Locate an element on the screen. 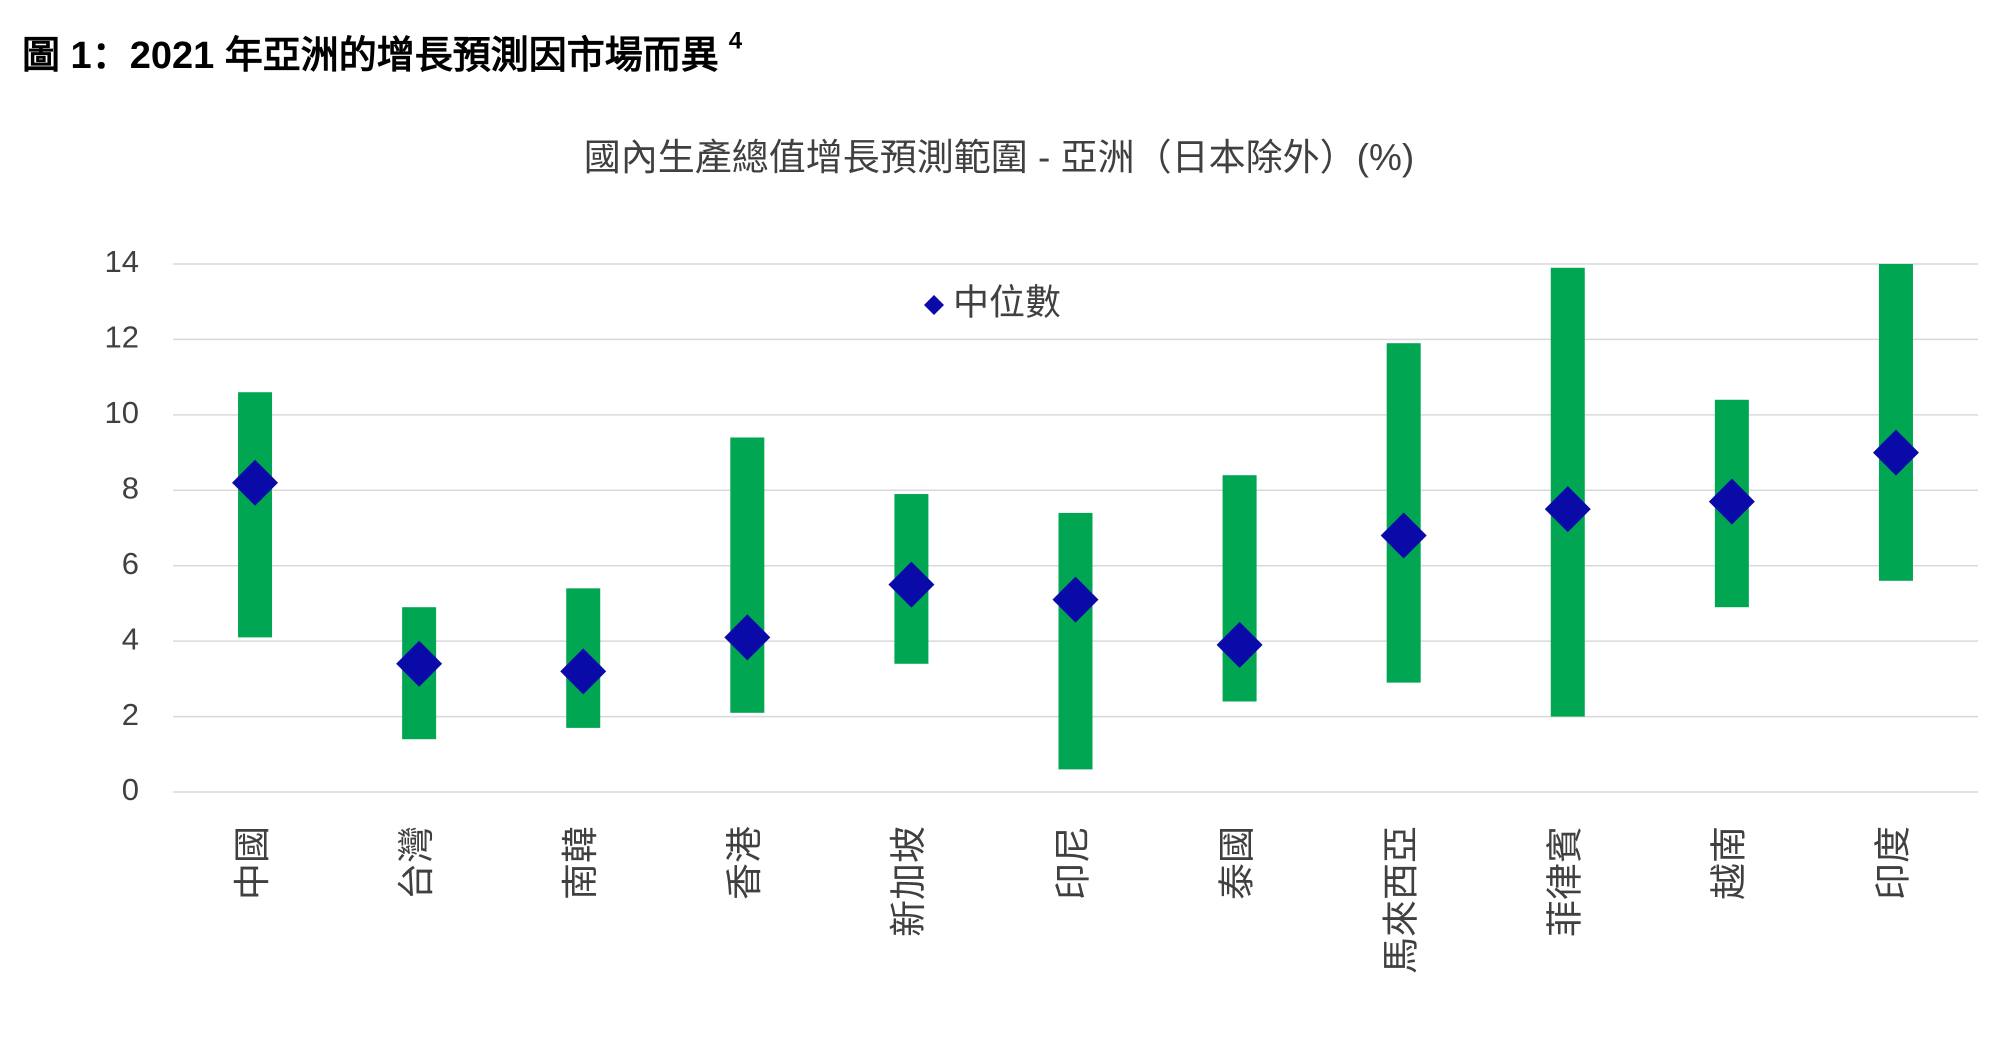  y-tick-label: 10 is located at coordinates (122, 412).